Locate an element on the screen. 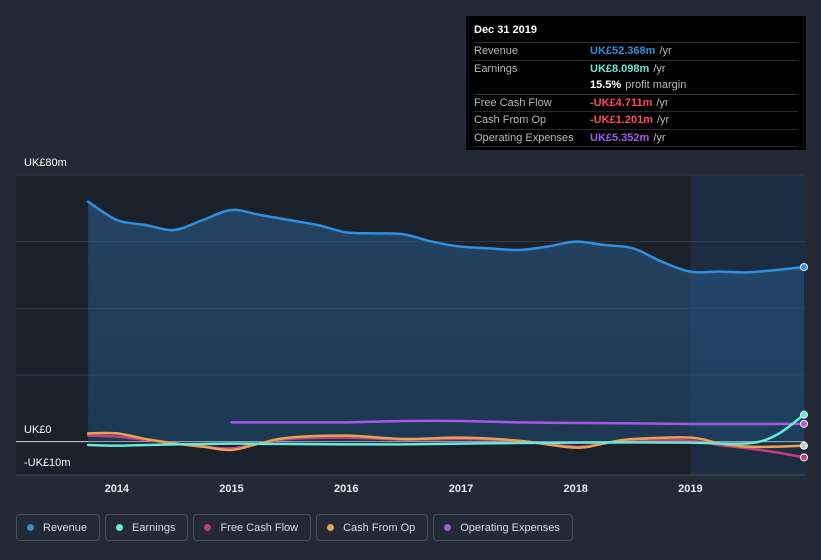 The image size is (821, 560). tooltip-row-opex: Operating Expenses UK£5.352m /yr is located at coordinates (636, 138).